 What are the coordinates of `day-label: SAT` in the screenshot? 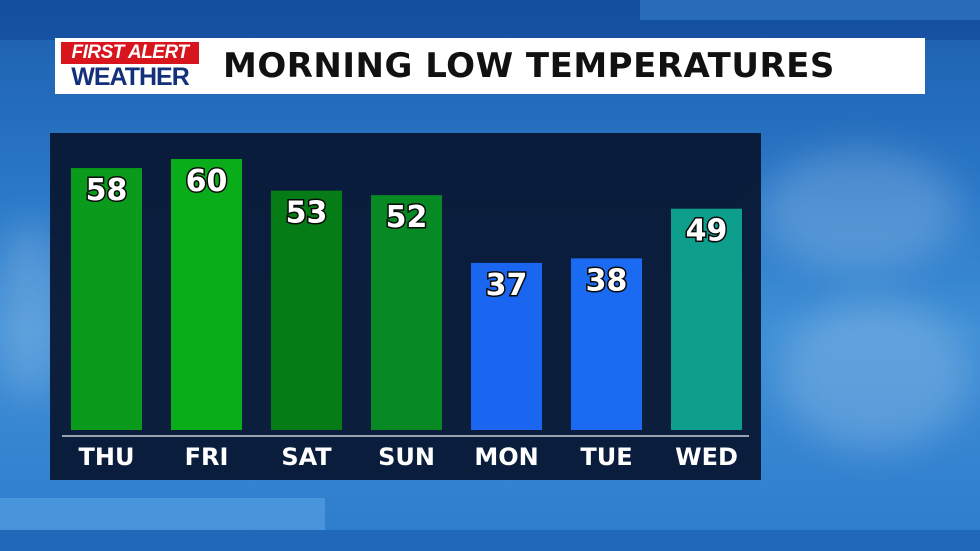 It's located at (306, 457).